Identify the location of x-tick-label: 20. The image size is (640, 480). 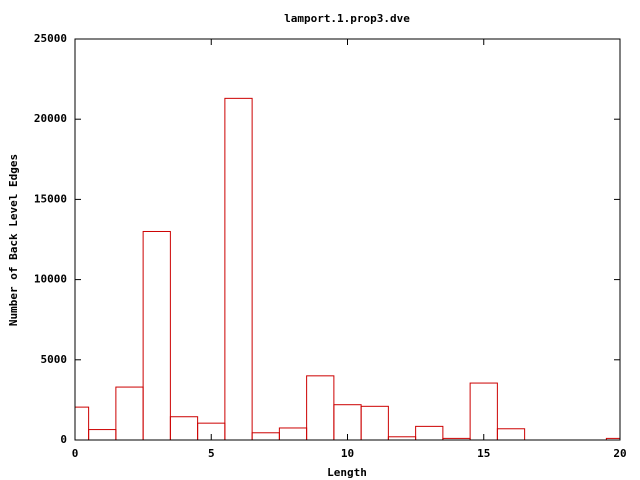
(619, 453).